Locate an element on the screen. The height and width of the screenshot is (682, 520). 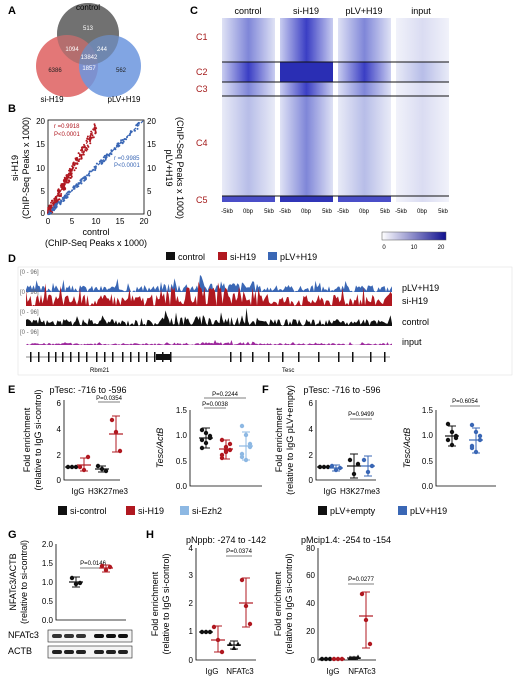
xcat: IgG is located at coordinates (333, 671).